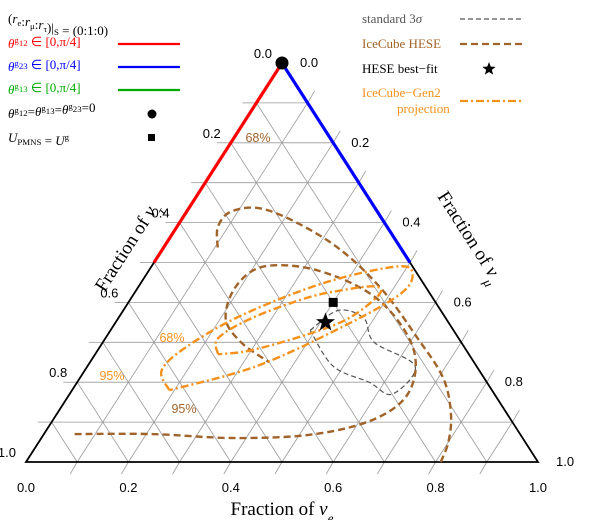 The height and width of the screenshot is (520, 590). Describe the element at coordinates (39, 139) in the screenshot. I see `legend-upmns: UPMNS = Ug` at that location.